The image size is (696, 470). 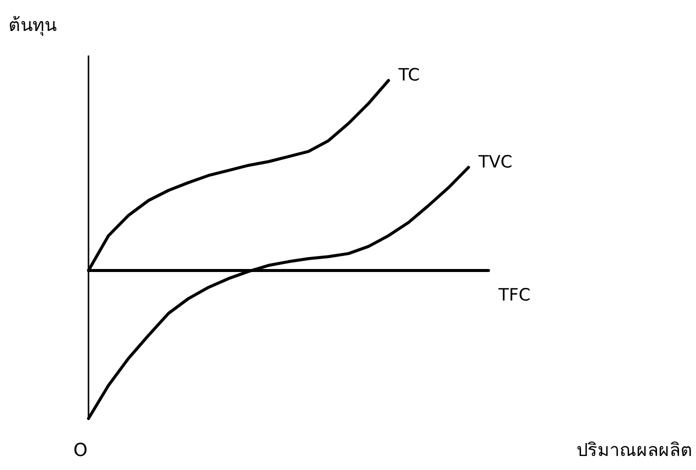 What do you see at coordinates (80, 450) in the screenshot?
I see `text: O` at bounding box center [80, 450].